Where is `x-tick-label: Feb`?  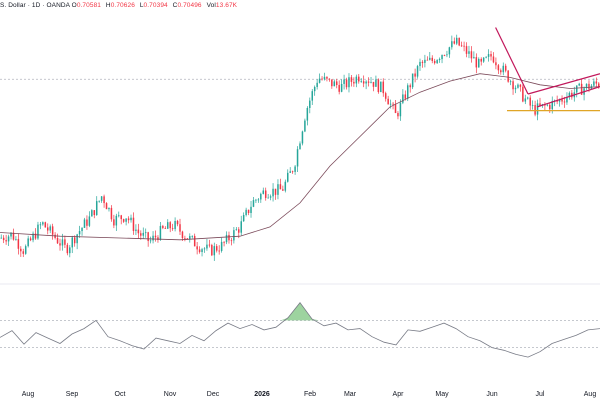
x-tick-label: Feb is located at coordinates (310, 394).